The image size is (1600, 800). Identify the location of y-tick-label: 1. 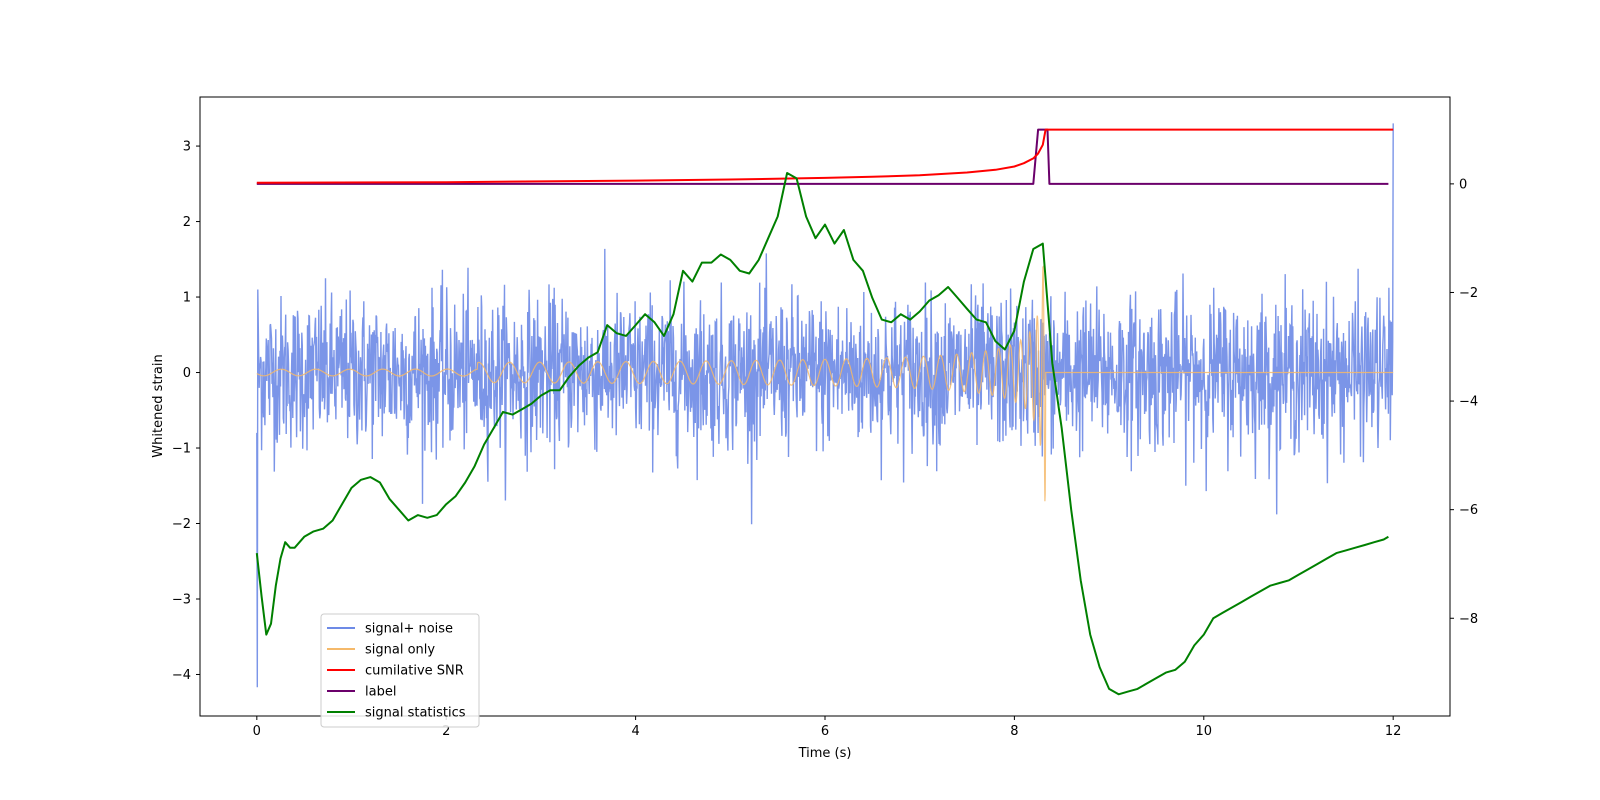
(187, 298).